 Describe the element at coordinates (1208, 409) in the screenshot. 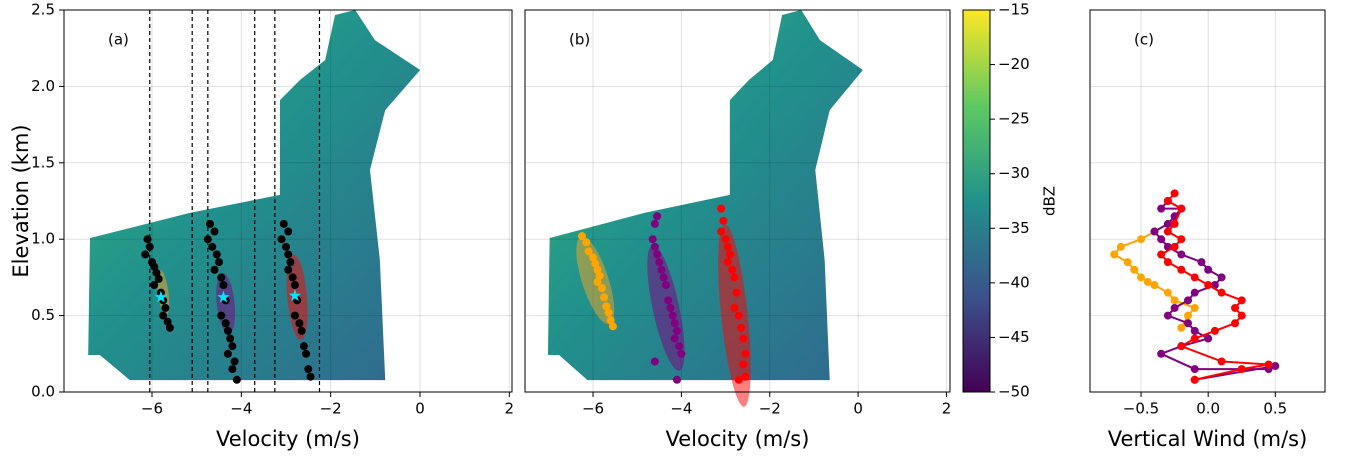

I see `x-tick-label: 0.0` at that location.